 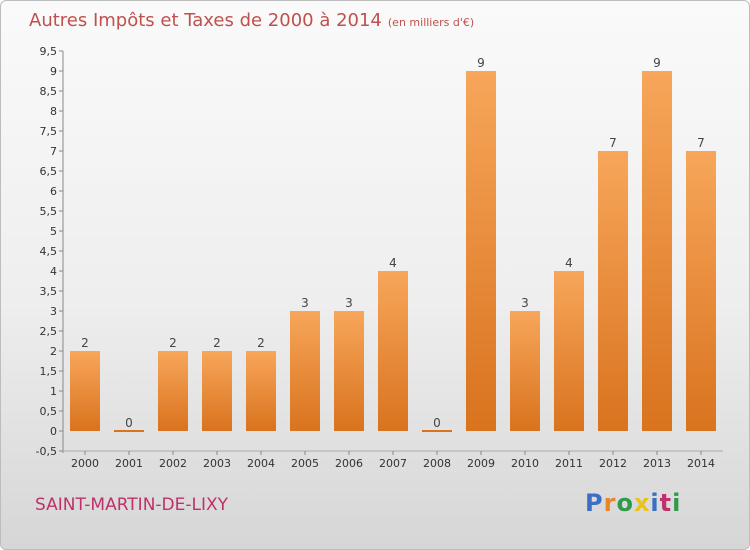 I want to click on y-tick-label: 0,5, so click(x=49, y=411).